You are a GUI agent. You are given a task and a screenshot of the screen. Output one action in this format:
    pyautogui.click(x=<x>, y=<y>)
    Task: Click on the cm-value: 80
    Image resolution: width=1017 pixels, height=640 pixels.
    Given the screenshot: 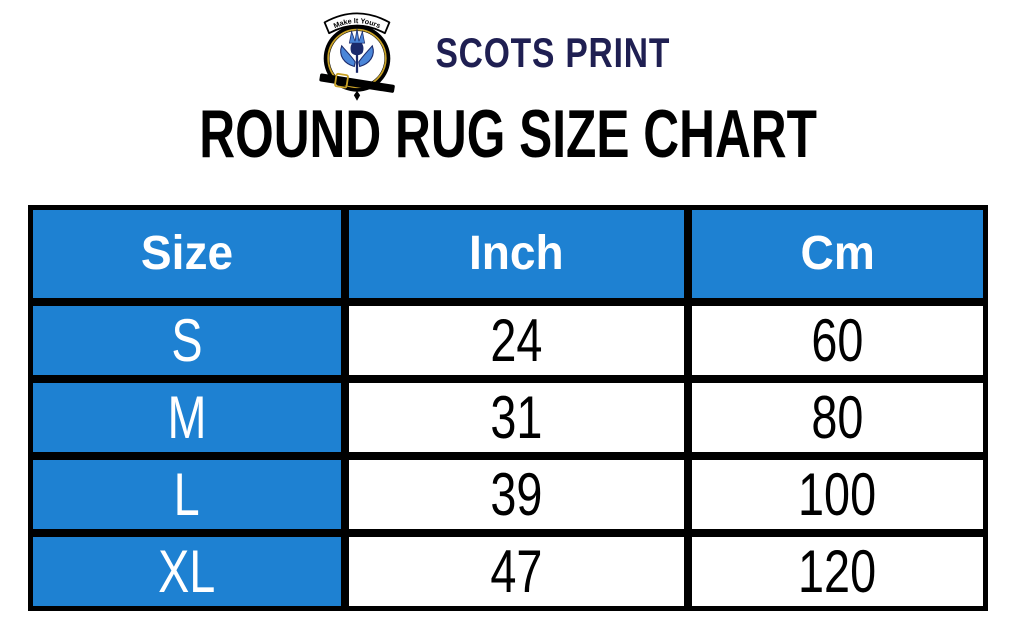 What is the action you would take?
    pyautogui.click(x=837, y=417)
    